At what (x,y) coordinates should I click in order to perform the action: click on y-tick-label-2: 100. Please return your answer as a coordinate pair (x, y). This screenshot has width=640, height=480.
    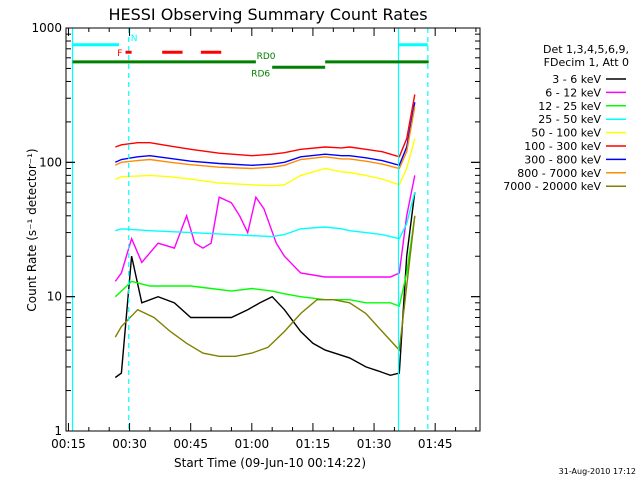
    Looking at the image, I should click on (50, 162).